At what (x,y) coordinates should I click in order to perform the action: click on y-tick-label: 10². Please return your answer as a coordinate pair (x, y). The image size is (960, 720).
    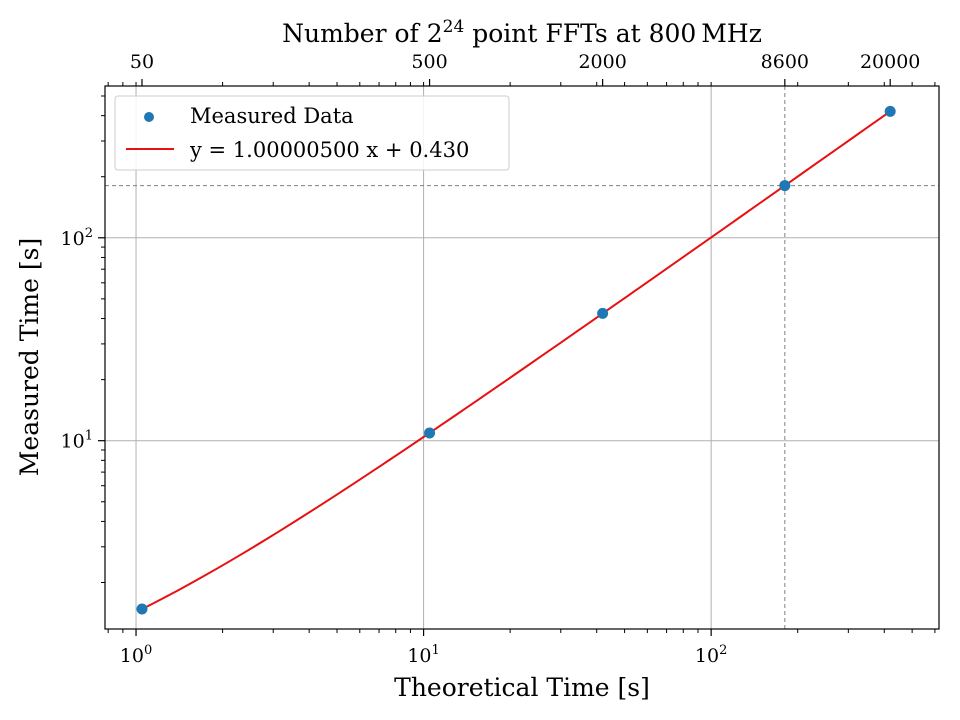
    Looking at the image, I should click on (77, 238).